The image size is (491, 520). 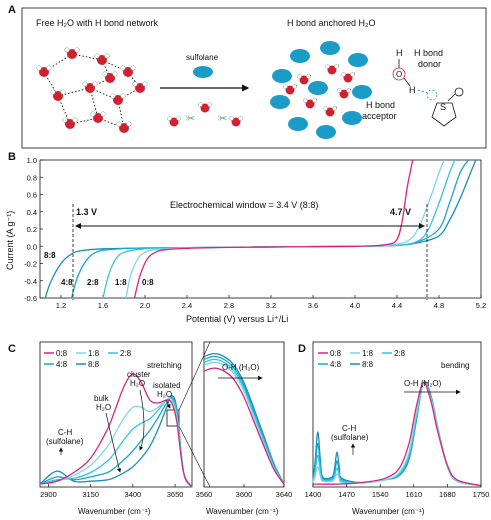 What do you see at coordinates (97, 23) in the screenshot?
I see `panel-a-left-title: Free H₂O with H bond network` at bounding box center [97, 23].